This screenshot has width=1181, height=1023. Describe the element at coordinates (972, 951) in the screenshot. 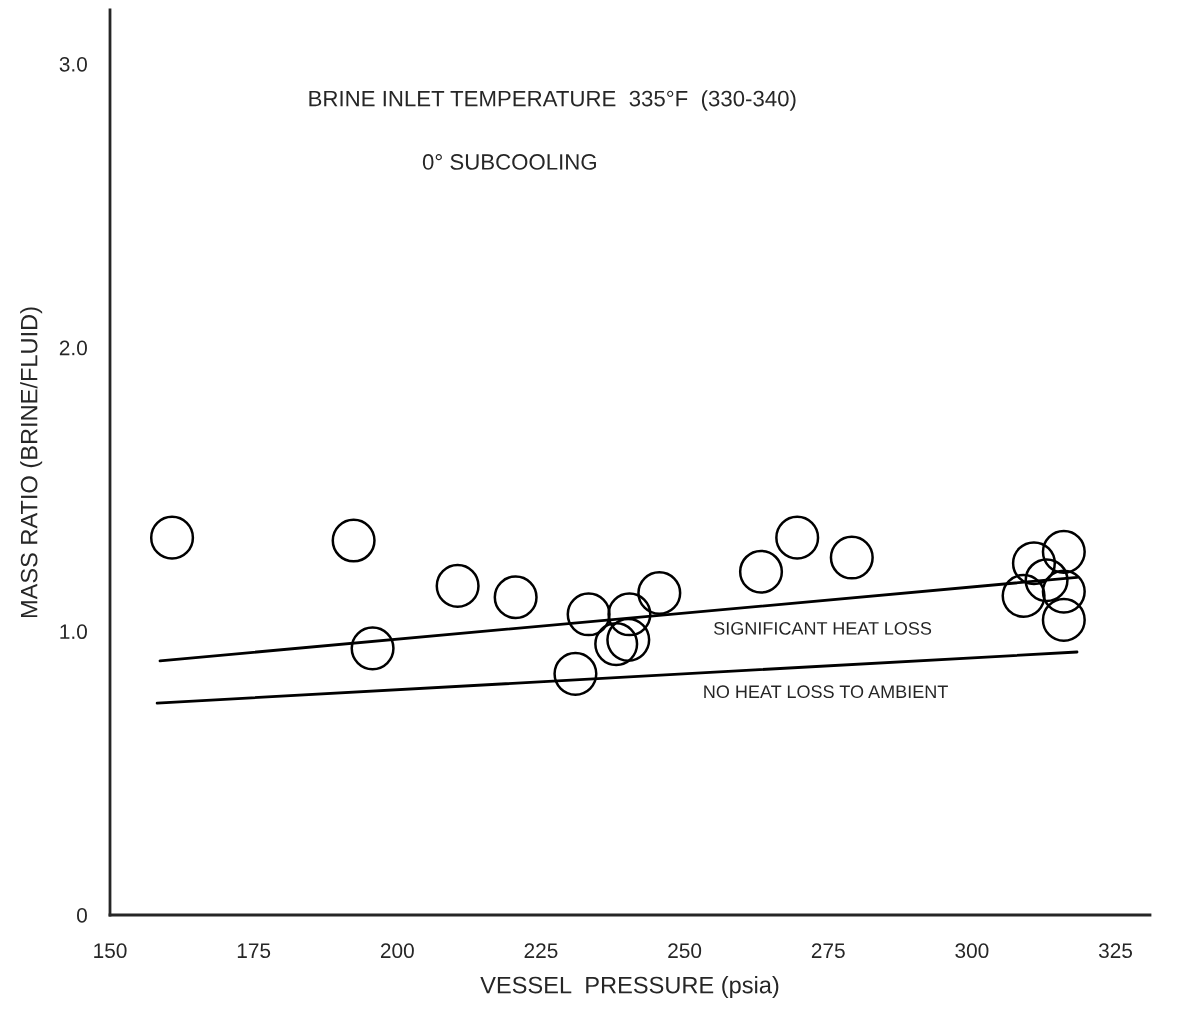

I see `x-tick-label: 300` at that location.